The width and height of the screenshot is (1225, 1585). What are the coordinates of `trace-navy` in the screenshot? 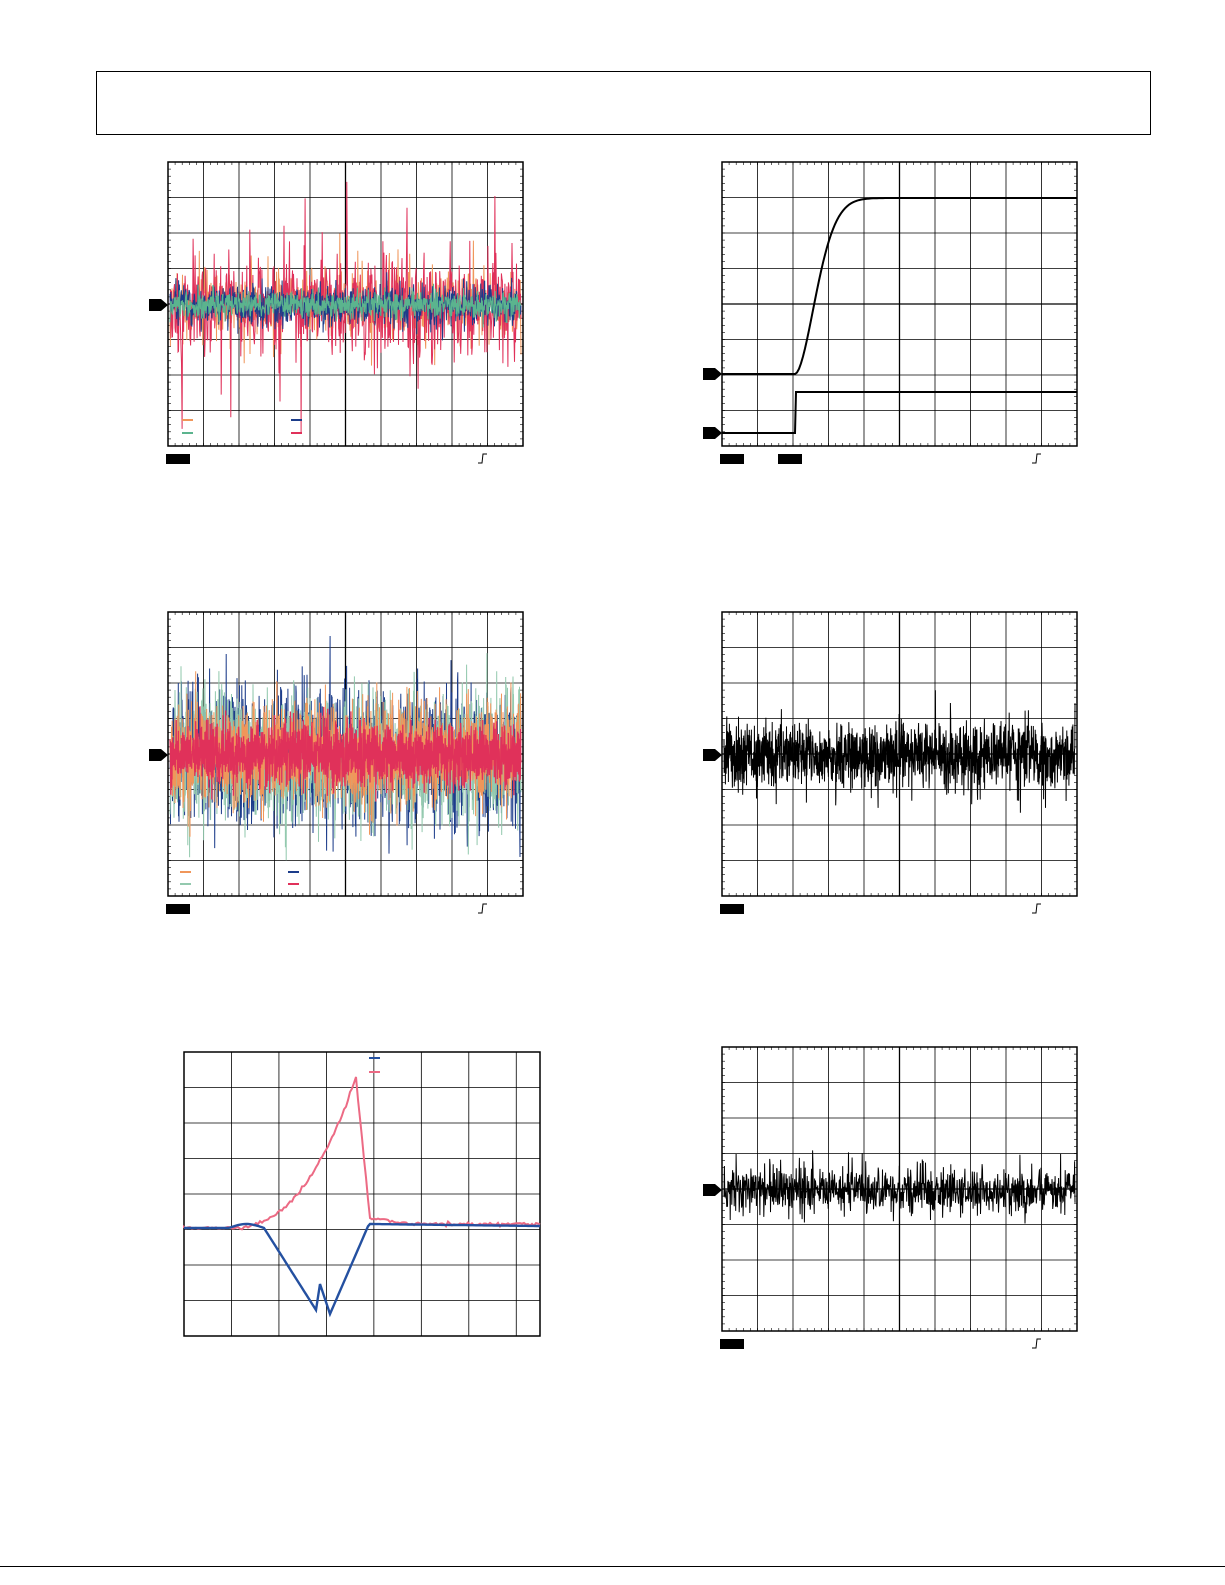 It's located at (345, 306).